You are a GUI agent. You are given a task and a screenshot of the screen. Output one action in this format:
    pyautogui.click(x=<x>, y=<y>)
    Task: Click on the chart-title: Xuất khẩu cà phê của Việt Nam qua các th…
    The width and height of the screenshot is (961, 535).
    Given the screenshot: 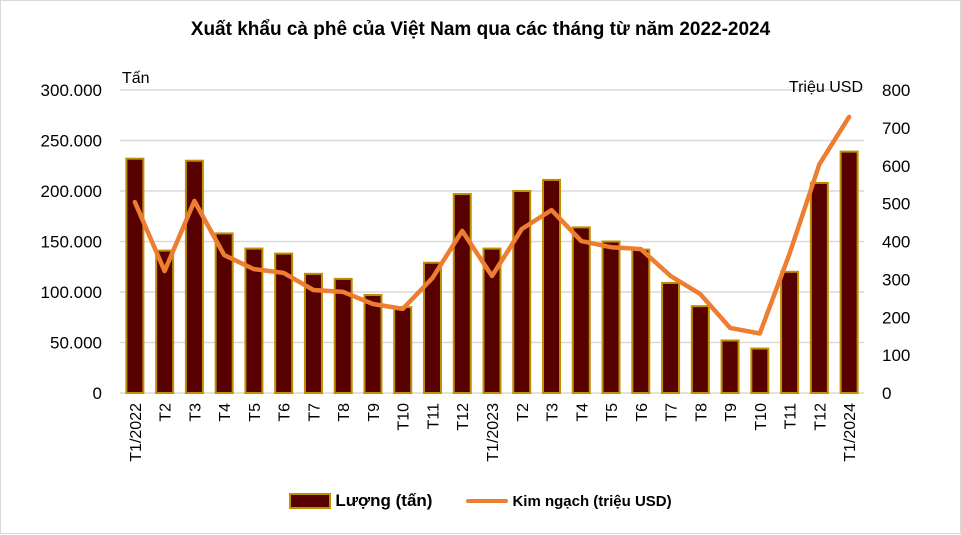 What is the action you would take?
    pyautogui.click(x=480, y=29)
    